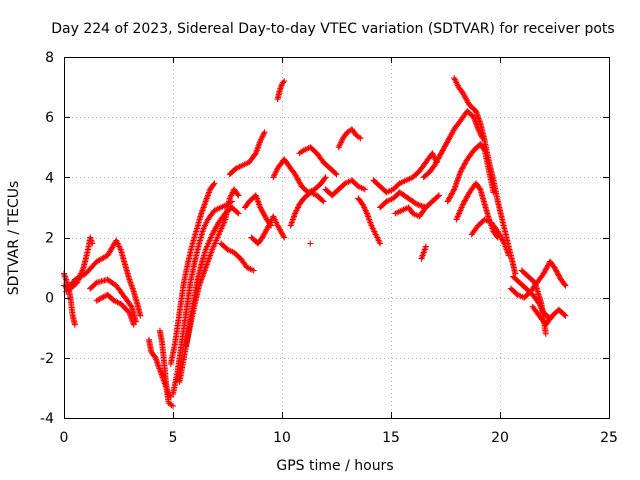  Describe the element at coordinates (49, 118) in the screenshot. I see `y-tick-label: 6` at that location.